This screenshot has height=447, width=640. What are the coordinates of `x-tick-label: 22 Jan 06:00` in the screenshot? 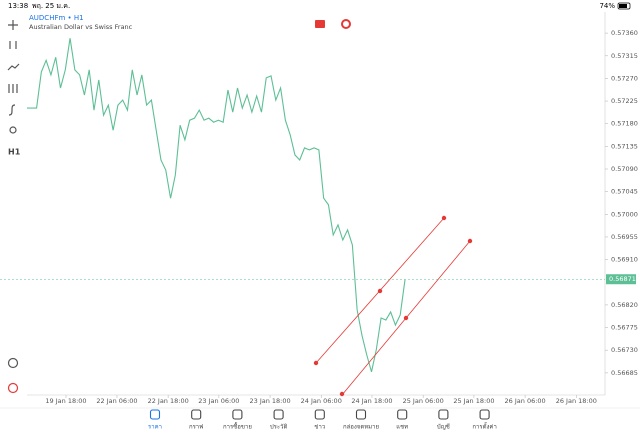 It's located at (116, 401).